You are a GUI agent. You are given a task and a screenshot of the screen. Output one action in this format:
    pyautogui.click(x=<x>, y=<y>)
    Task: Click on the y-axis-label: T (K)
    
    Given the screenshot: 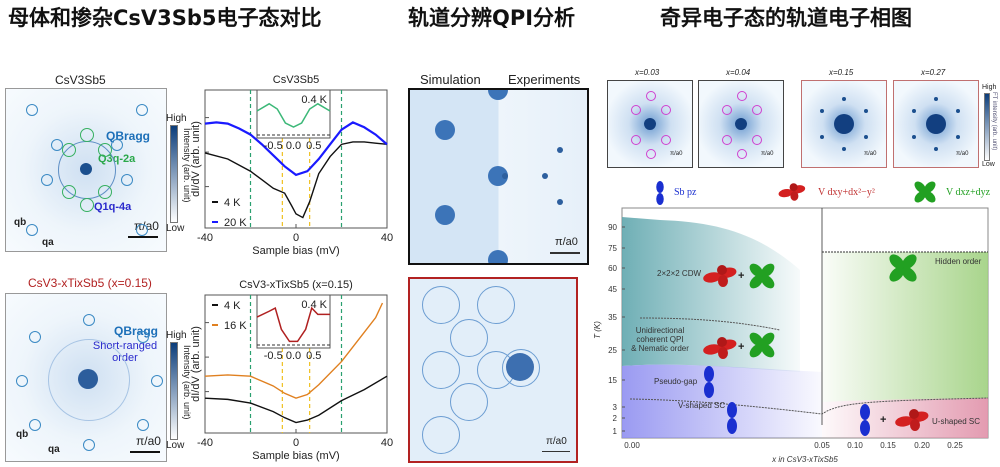 What is the action you would take?
    pyautogui.click(x=597, y=330)
    